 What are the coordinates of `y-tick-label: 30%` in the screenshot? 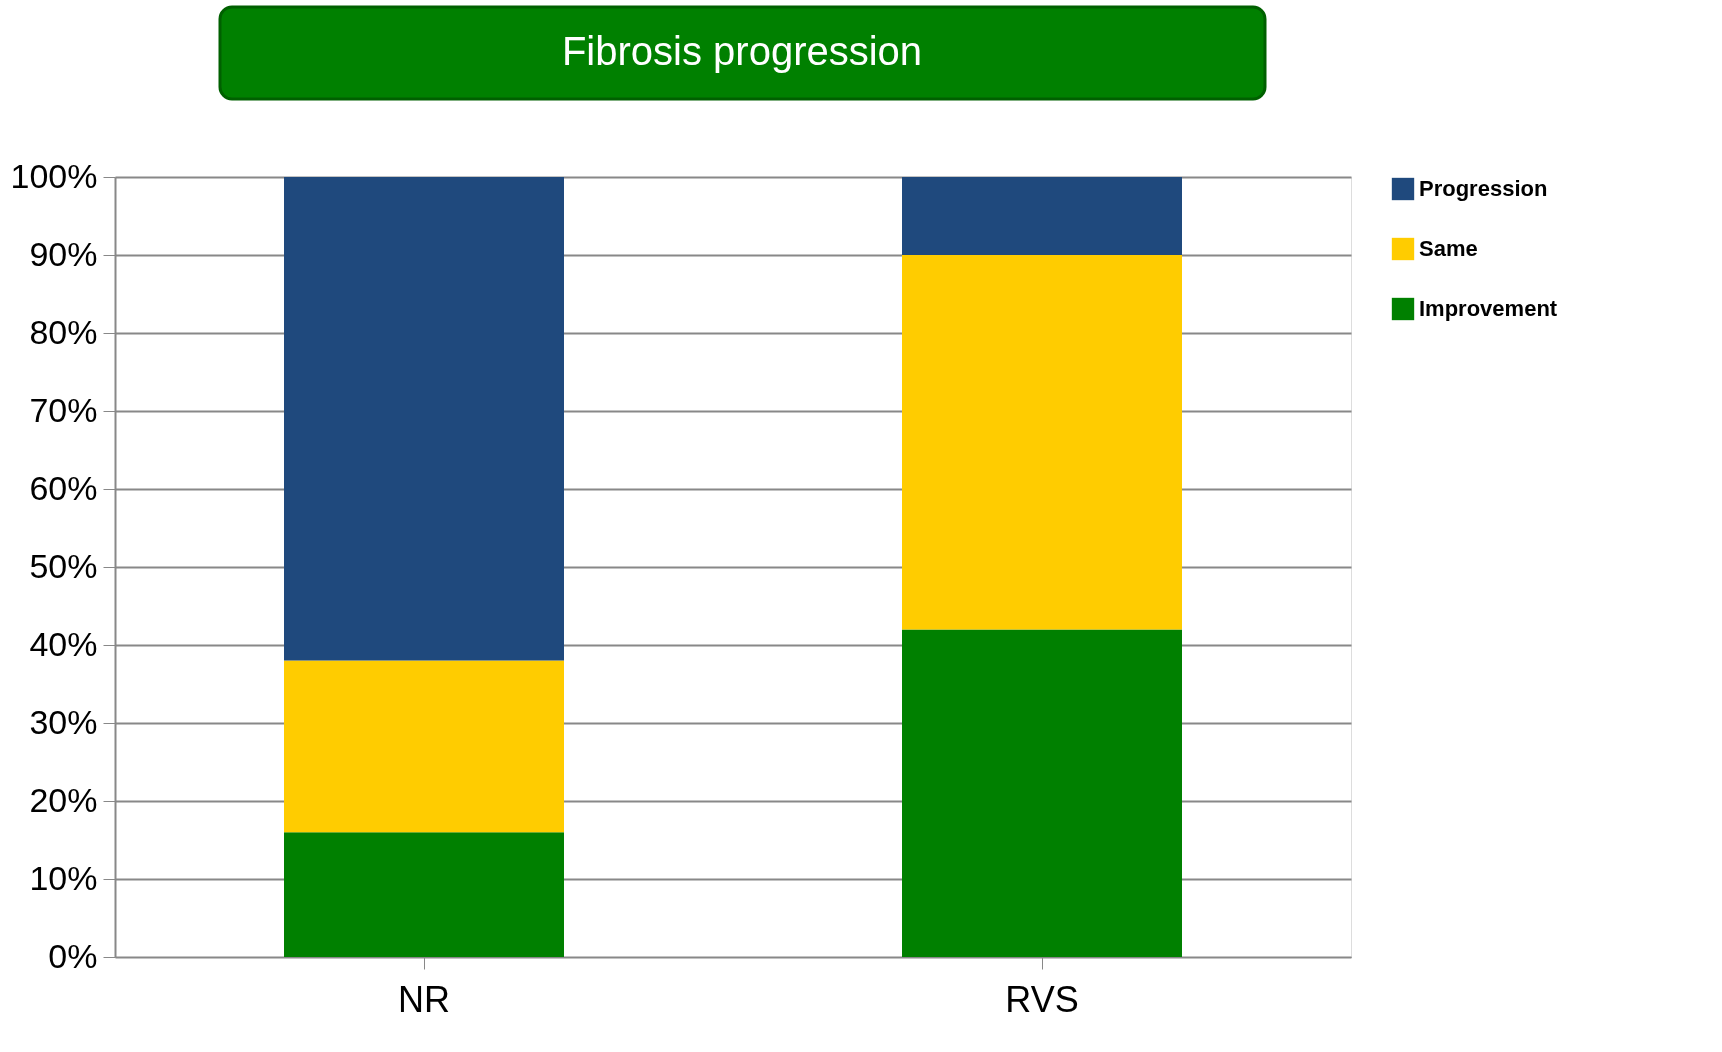 It's located at (63, 721).